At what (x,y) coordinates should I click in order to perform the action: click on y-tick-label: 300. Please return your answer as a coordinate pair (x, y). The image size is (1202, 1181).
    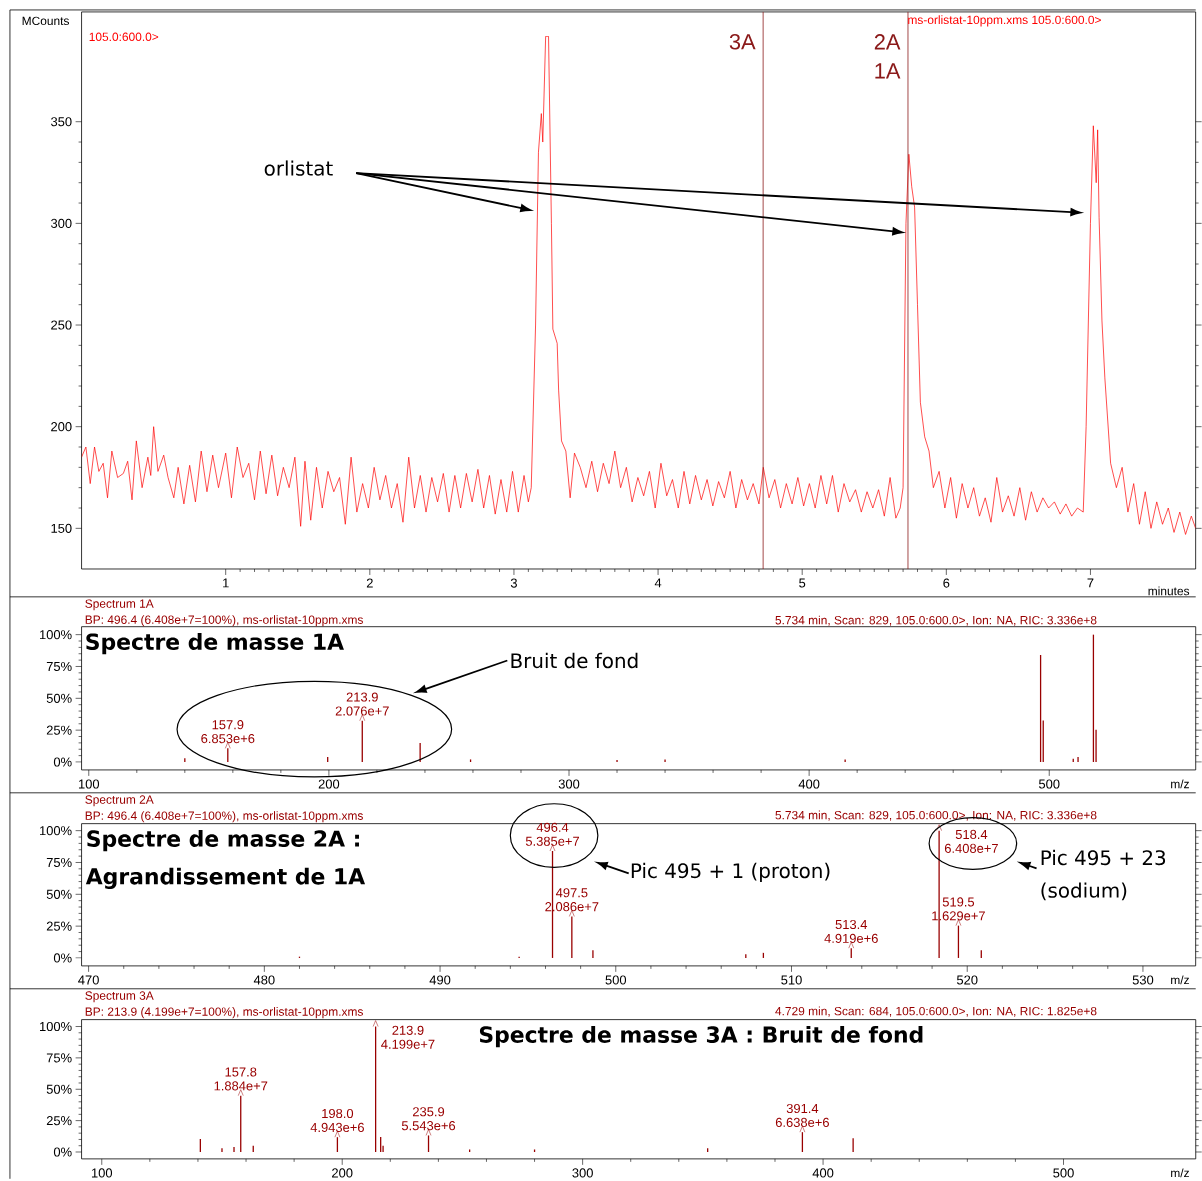
    Looking at the image, I should click on (61, 223).